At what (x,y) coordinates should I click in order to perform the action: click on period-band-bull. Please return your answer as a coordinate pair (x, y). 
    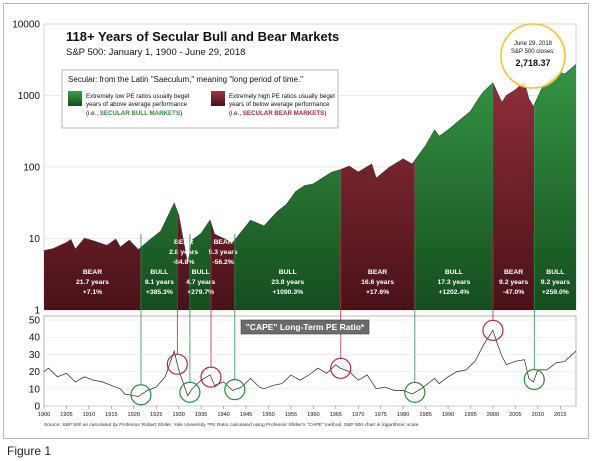
    Looking at the image, I should click on (555, 187).